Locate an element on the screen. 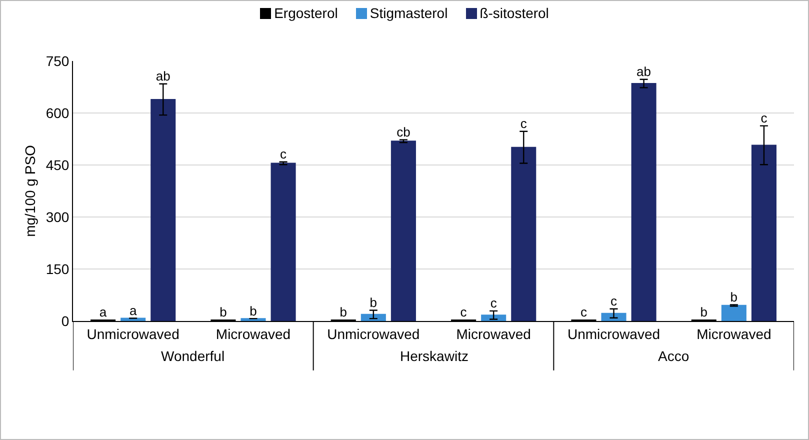  y-tick-label: 450 is located at coordinates (58, 164).